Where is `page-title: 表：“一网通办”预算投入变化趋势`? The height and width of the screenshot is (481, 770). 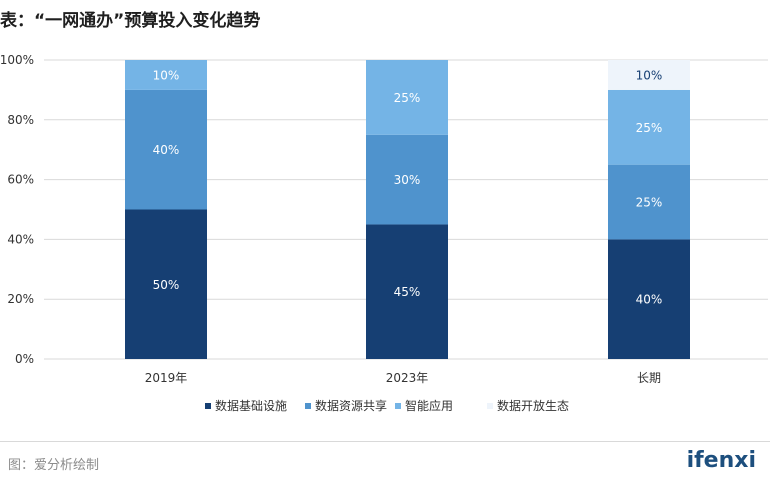 page-title: 表：“一网通办”预算投入变化趋势 is located at coordinates (130, 21).